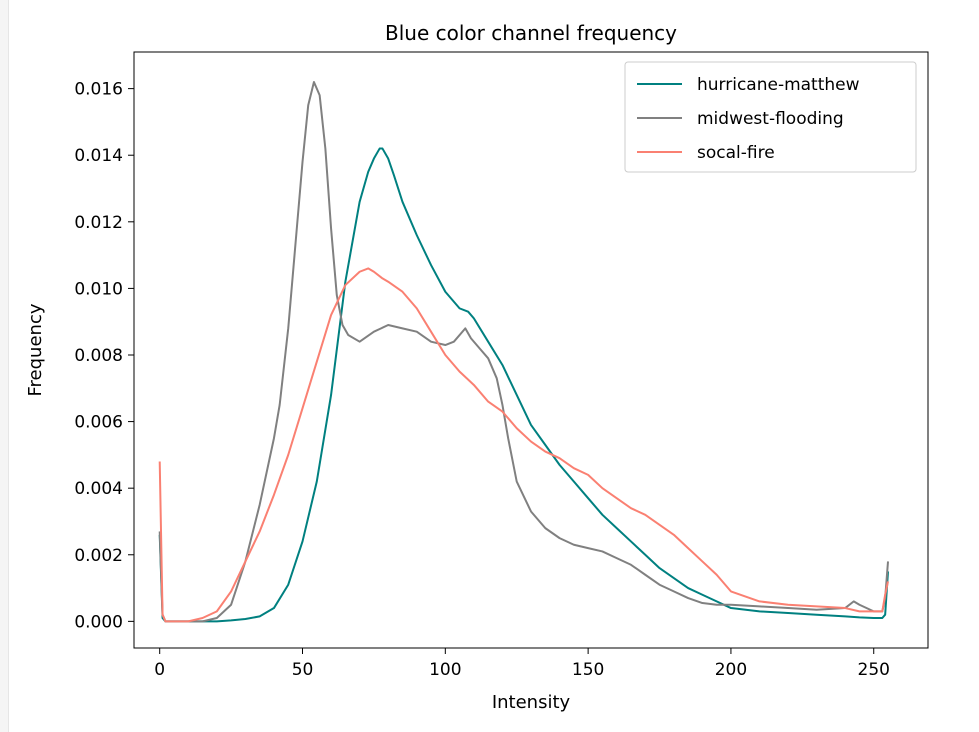 The height and width of the screenshot is (732, 979). Describe the element at coordinates (445, 670) in the screenshot. I see `x-tick-label: 100` at that location.